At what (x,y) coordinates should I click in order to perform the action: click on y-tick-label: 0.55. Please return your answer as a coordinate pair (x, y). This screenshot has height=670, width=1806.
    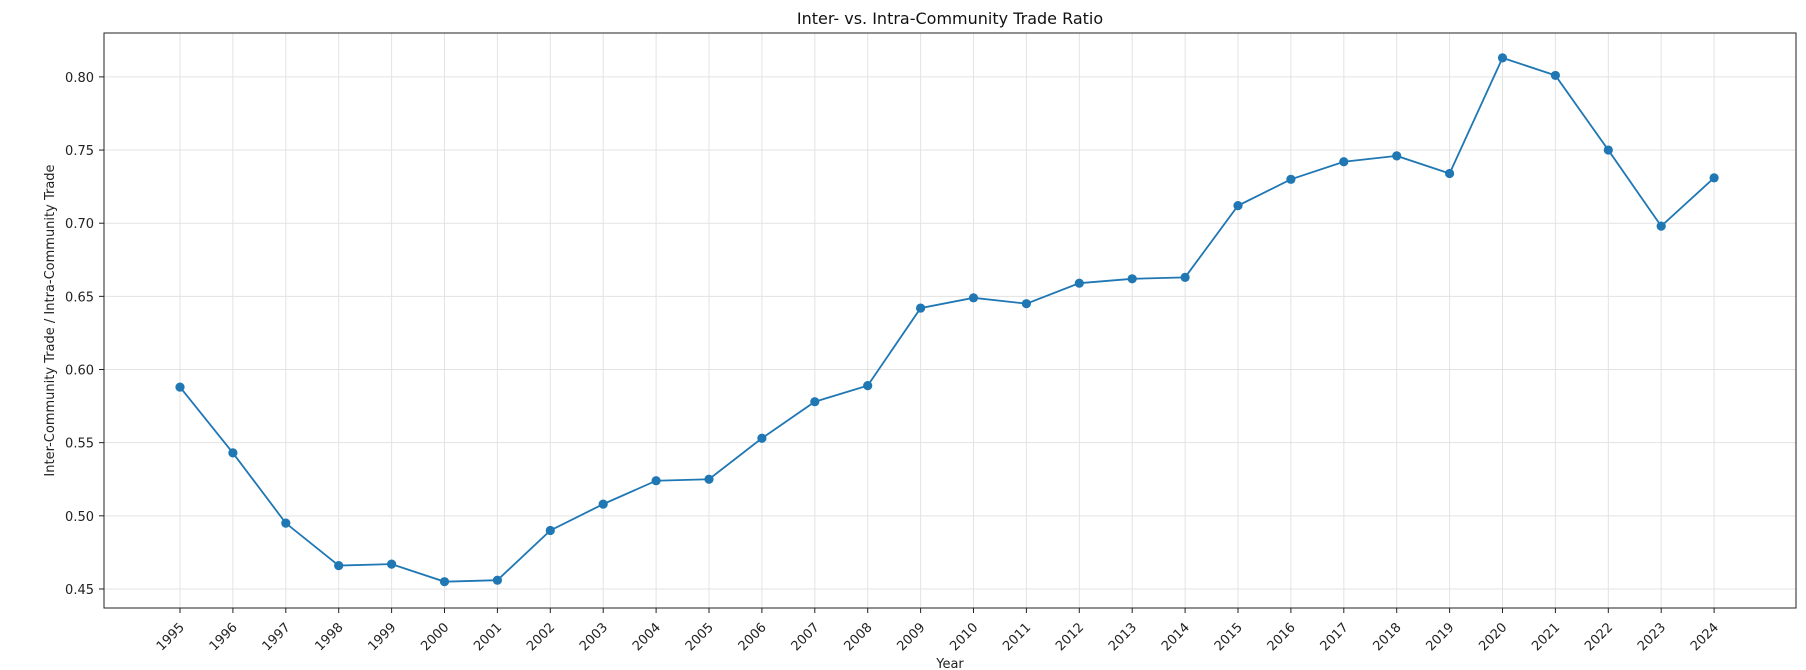
    Looking at the image, I should click on (79, 444).